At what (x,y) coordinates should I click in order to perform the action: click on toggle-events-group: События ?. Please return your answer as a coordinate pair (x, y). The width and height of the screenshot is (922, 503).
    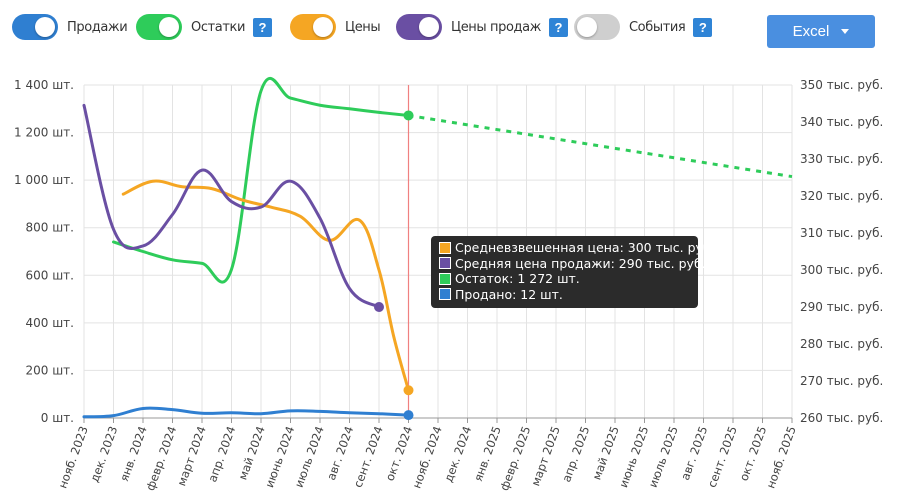
    Looking at the image, I should click on (643, 27).